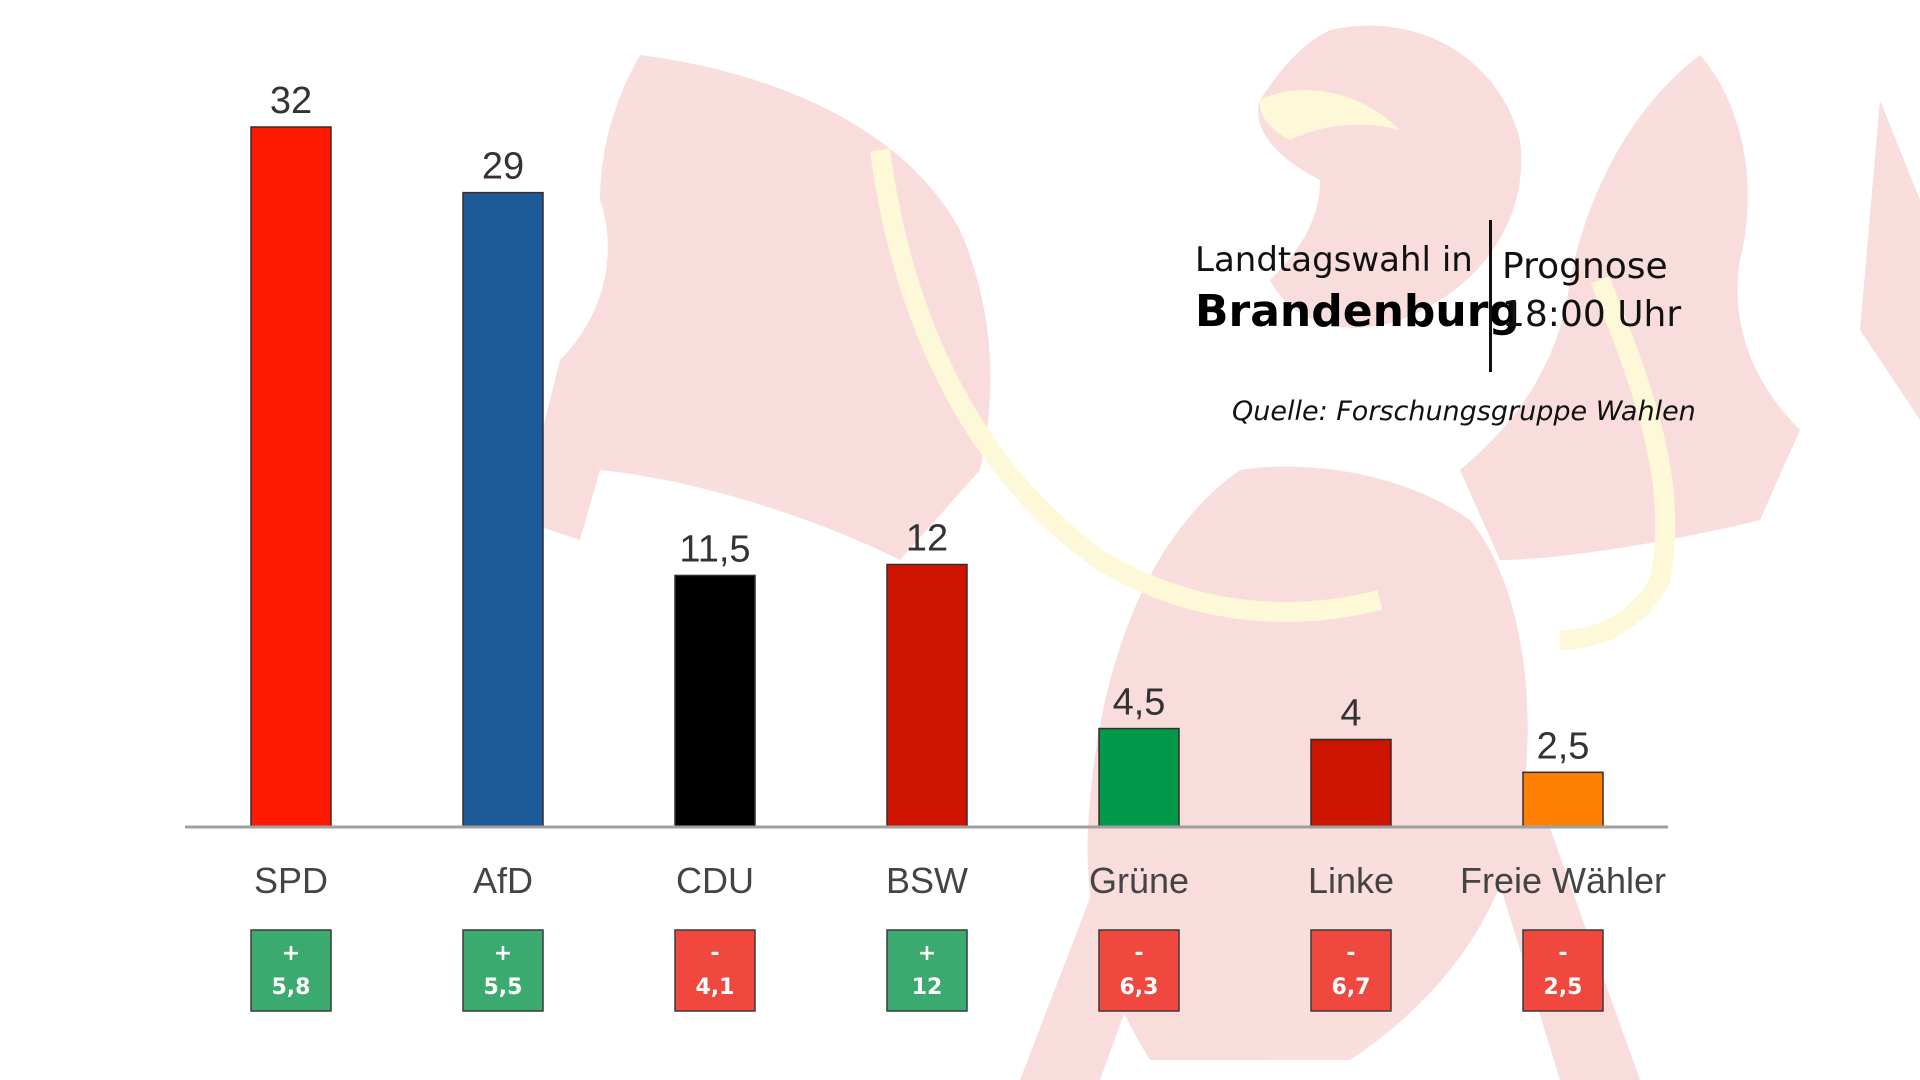  I want to click on change-value: 2,5, so click(1563, 987).